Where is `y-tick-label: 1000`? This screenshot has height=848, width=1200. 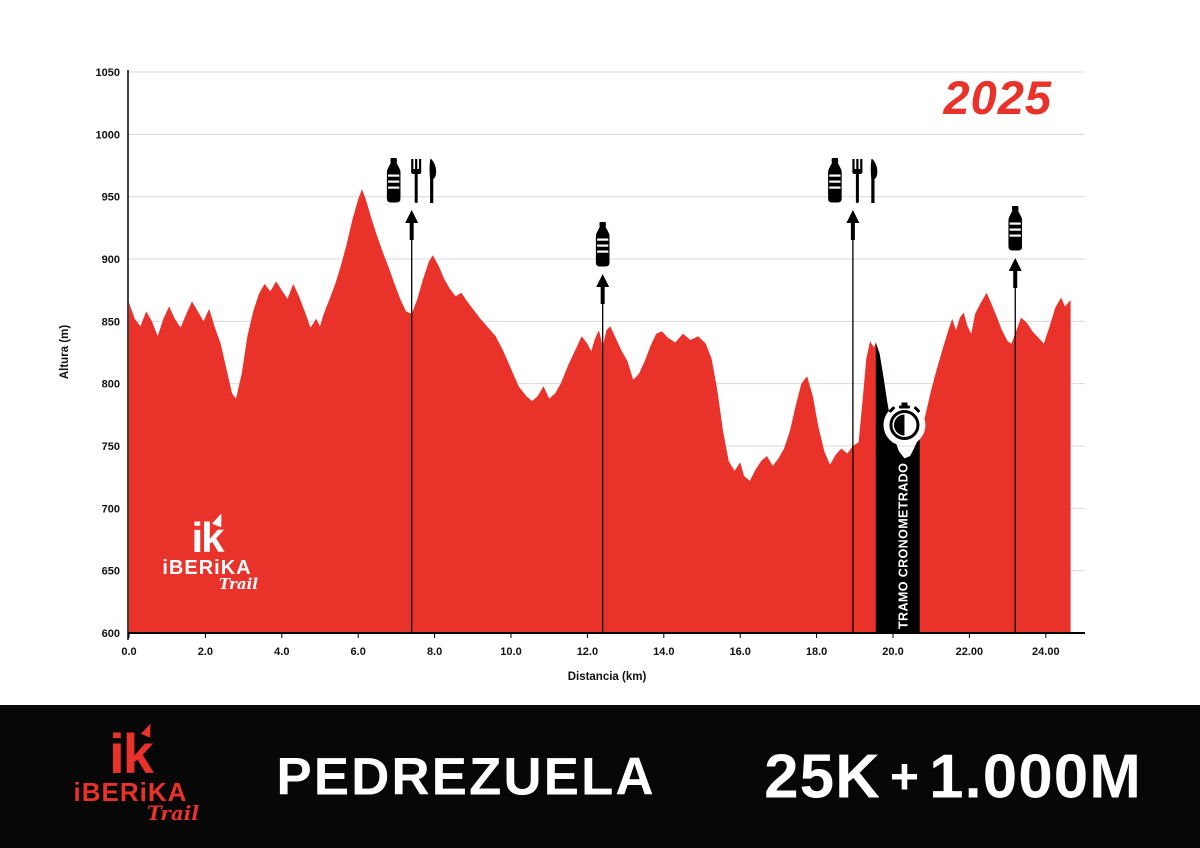
y-tick-label: 1000 is located at coordinates (108, 135).